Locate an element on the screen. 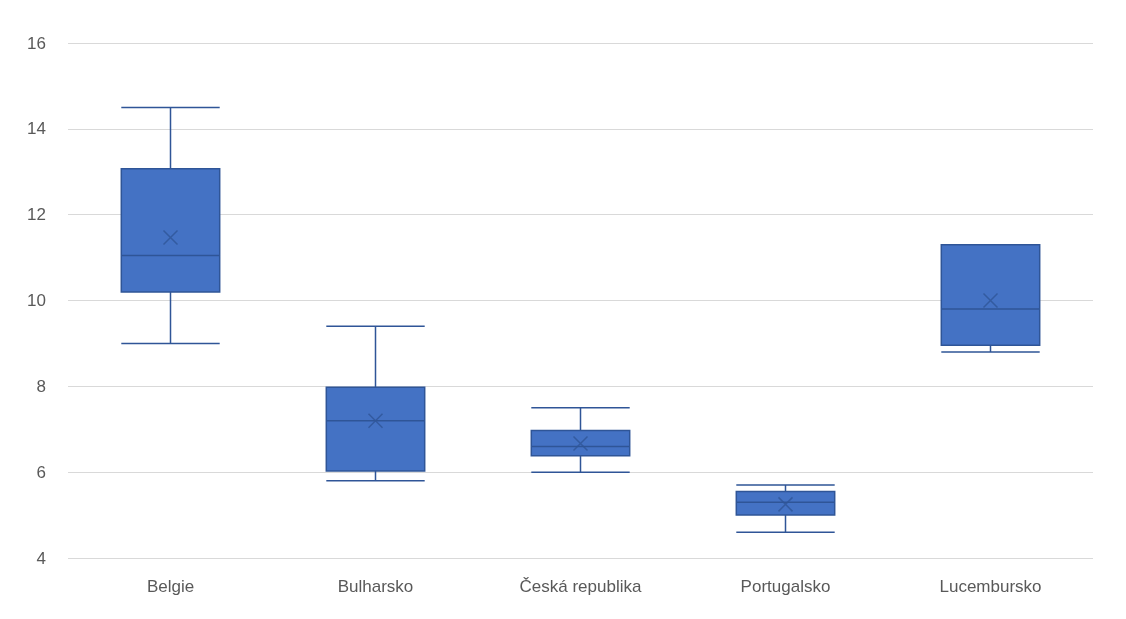 Image resolution: width=1126 pixels, height=619 pixels. x-tick-label: Lucembursko is located at coordinates (990, 586).